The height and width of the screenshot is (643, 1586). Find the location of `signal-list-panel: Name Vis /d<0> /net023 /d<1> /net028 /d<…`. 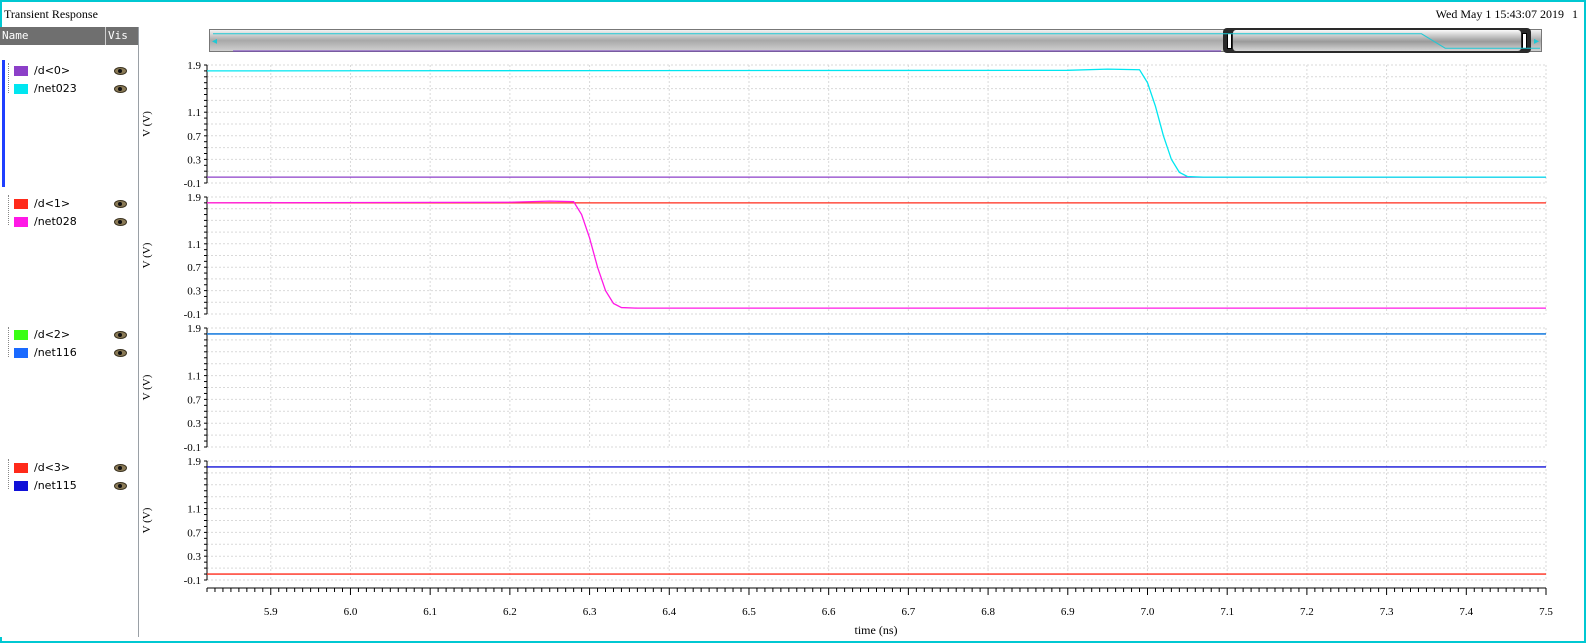

signal-list-panel: Name Vis /d<0> /net023 /d<1> /net028 /d<… is located at coordinates (69, 332).